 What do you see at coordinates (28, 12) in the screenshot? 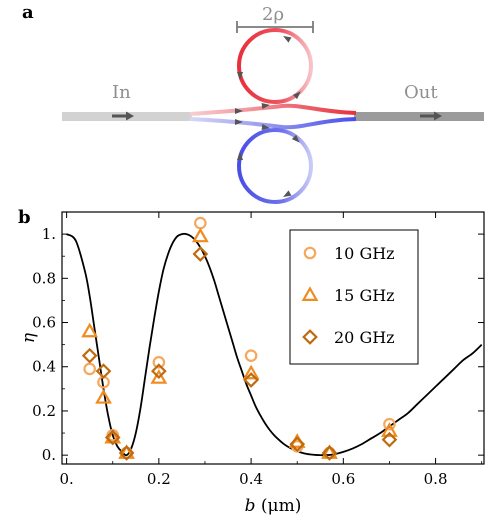
I see `panel-a-label: a` at bounding box center [28, 12].